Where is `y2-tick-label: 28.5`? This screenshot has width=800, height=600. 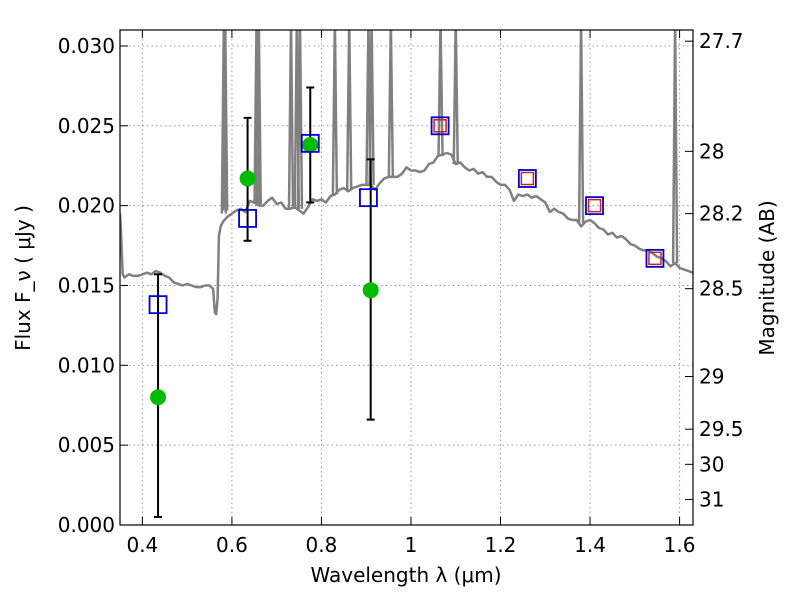
y2-tick-label: 28.5 is located at coordinates (721, 289).